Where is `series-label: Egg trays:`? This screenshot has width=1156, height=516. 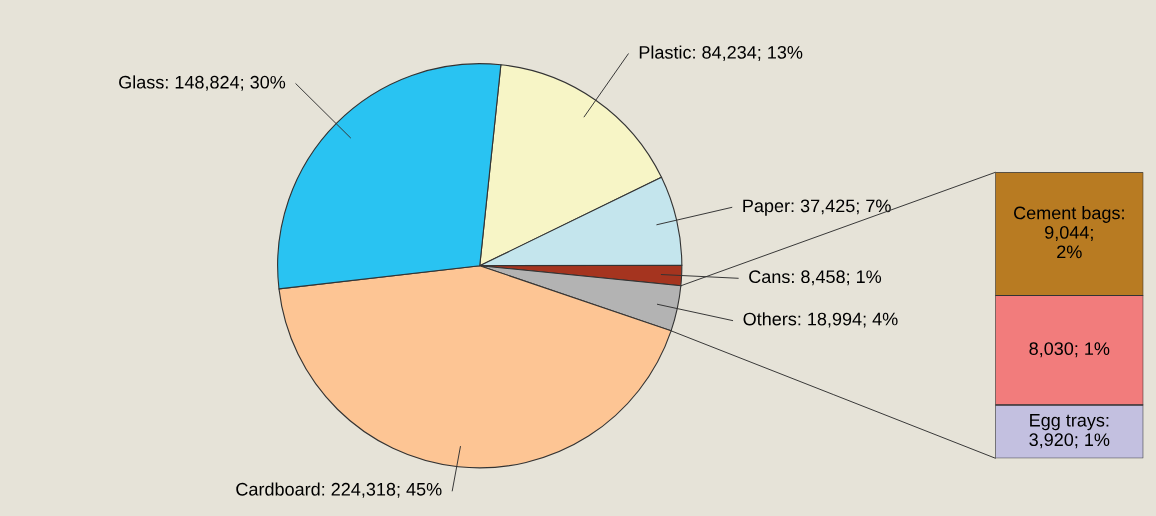 series-label: Egg trays: is located at coordinates (1069, 422).